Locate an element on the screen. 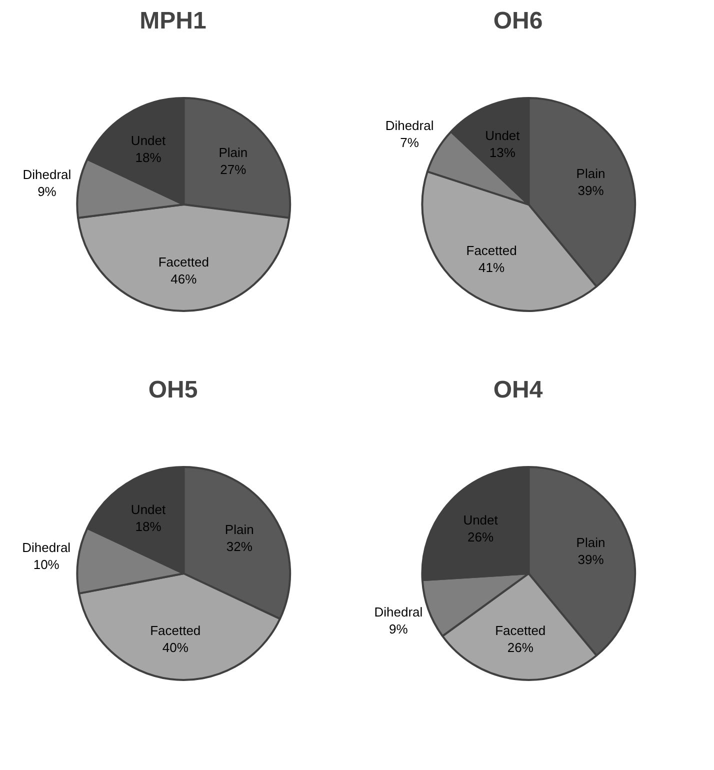 The height and width of the screenshot is (770, 714). chart-title: OH6 is located at coordinates (518, 21).